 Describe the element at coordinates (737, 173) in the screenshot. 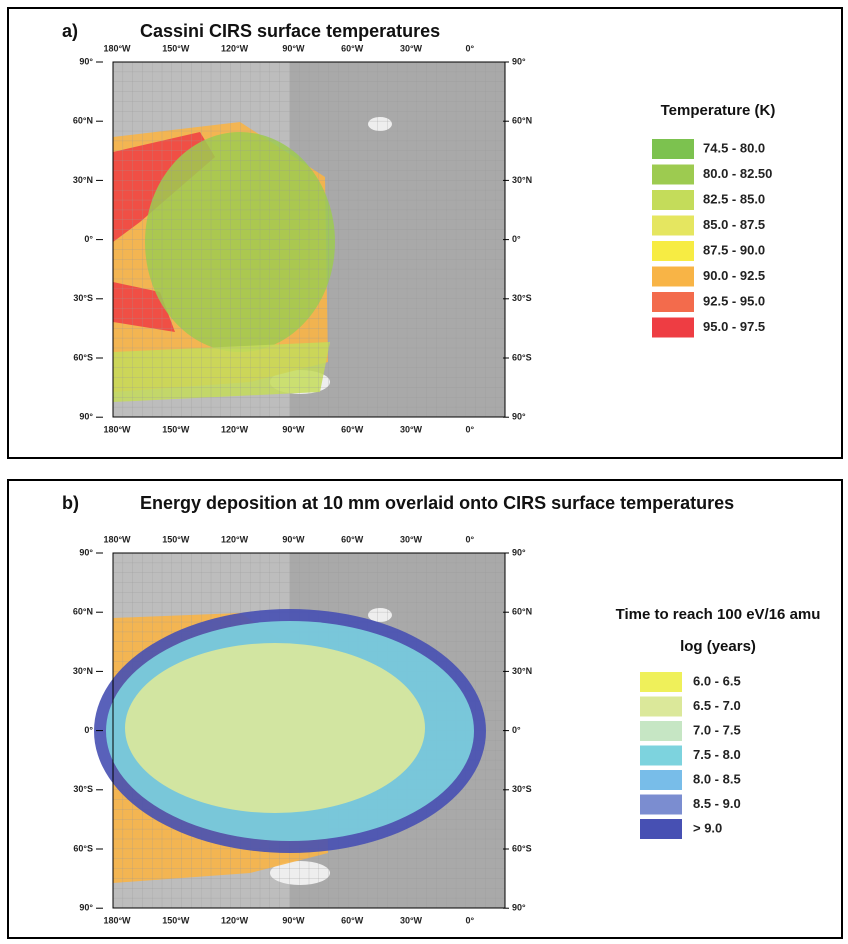

I see `legend-label: 80.0 - 82.50` at that location.